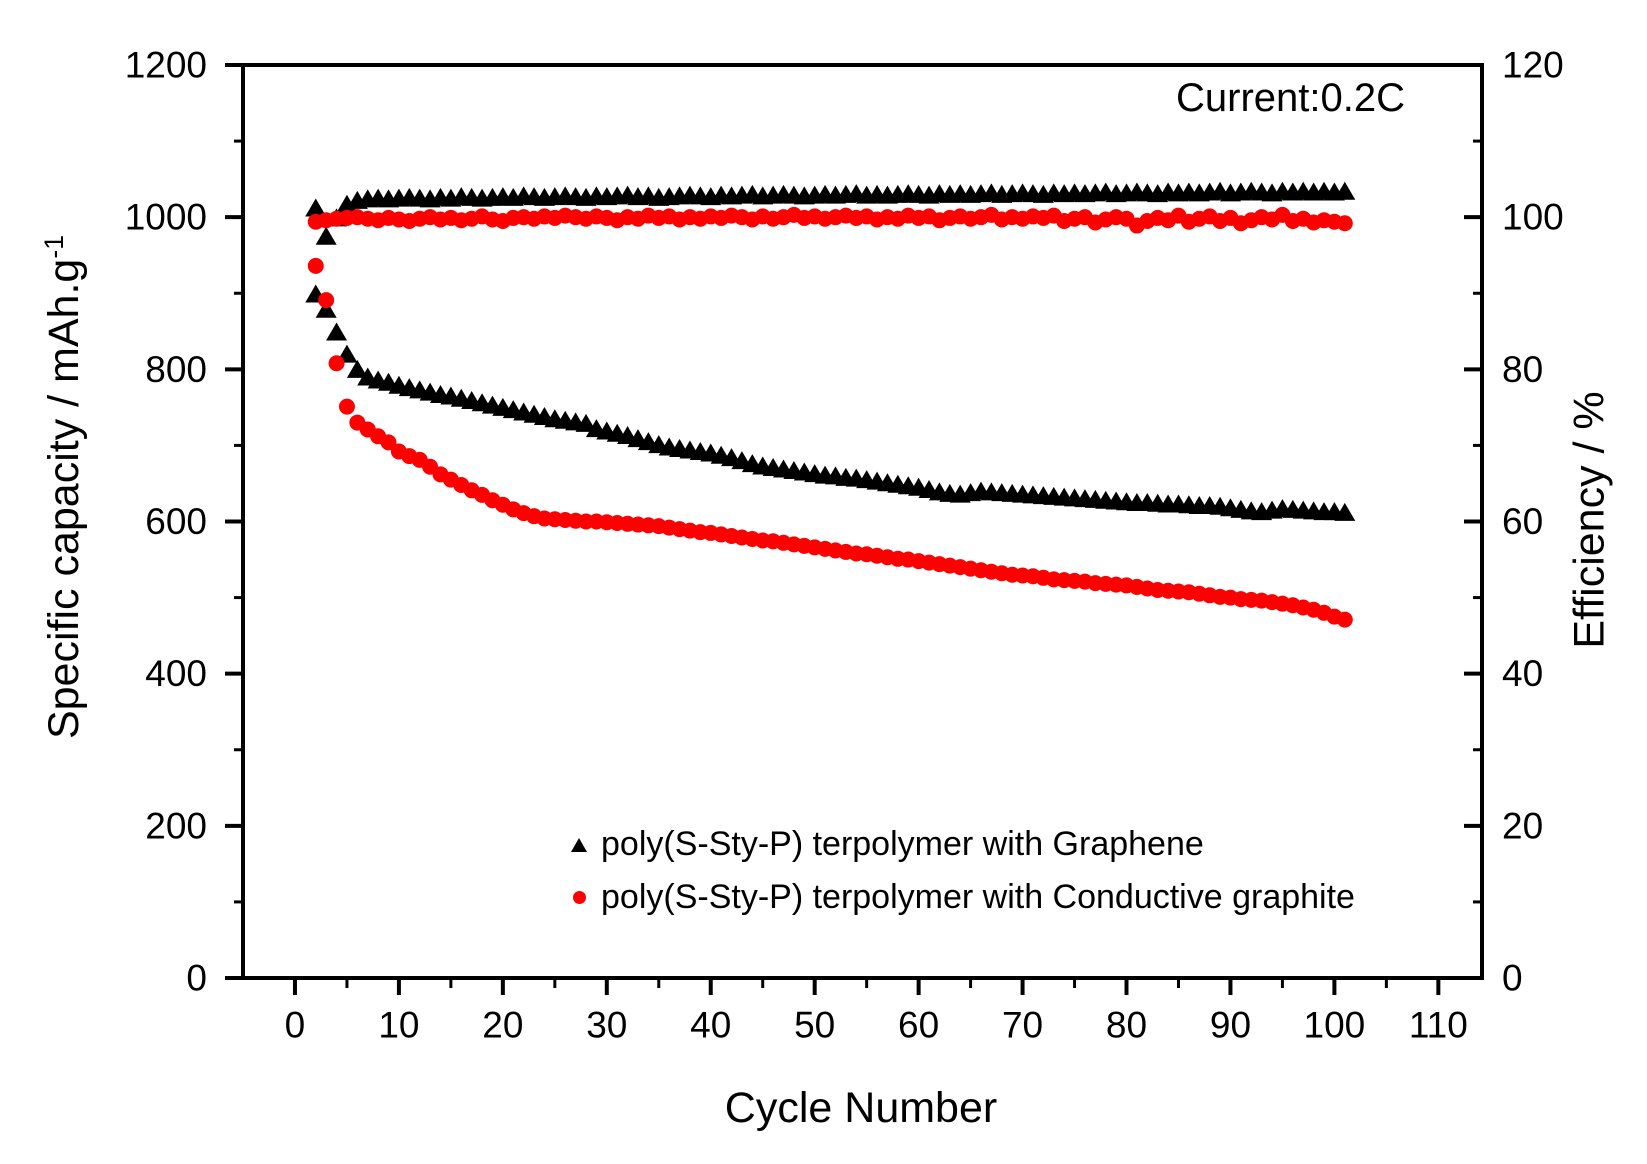  What do you see at coordinates (176, 369) in the screenshot?
I see `y-left-tick-label: 800` at bounding box center [176, 369].